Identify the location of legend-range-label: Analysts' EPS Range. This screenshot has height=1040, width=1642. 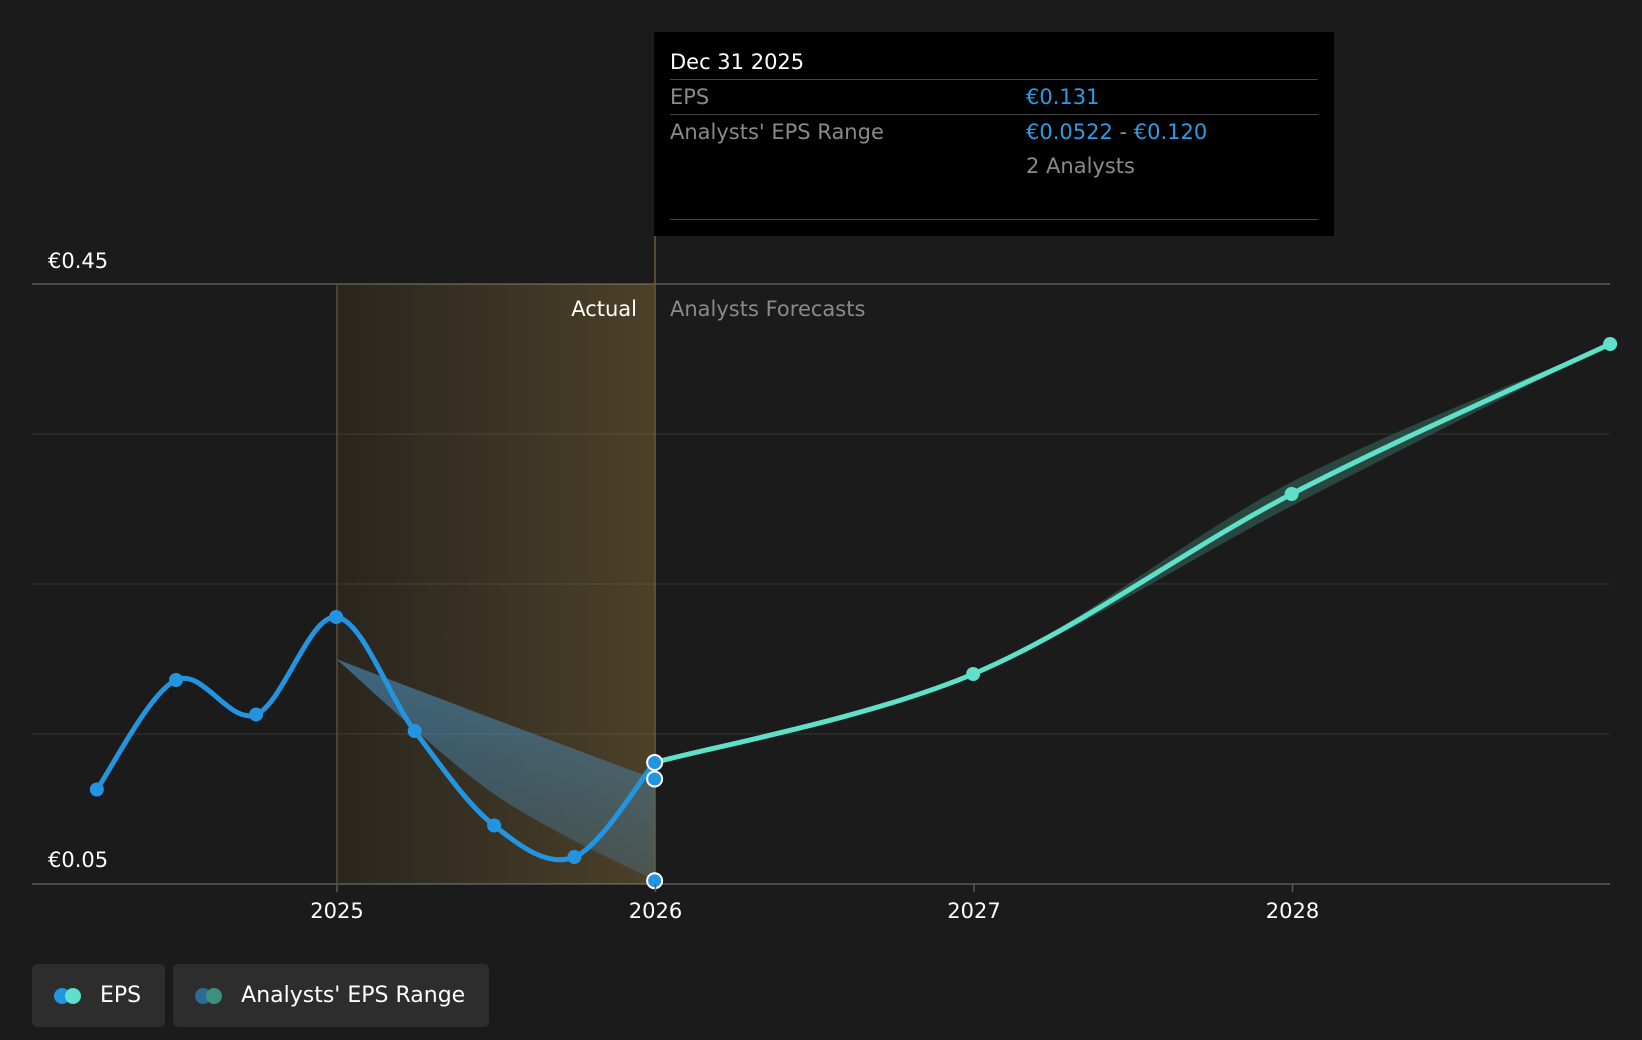
(353, 995).